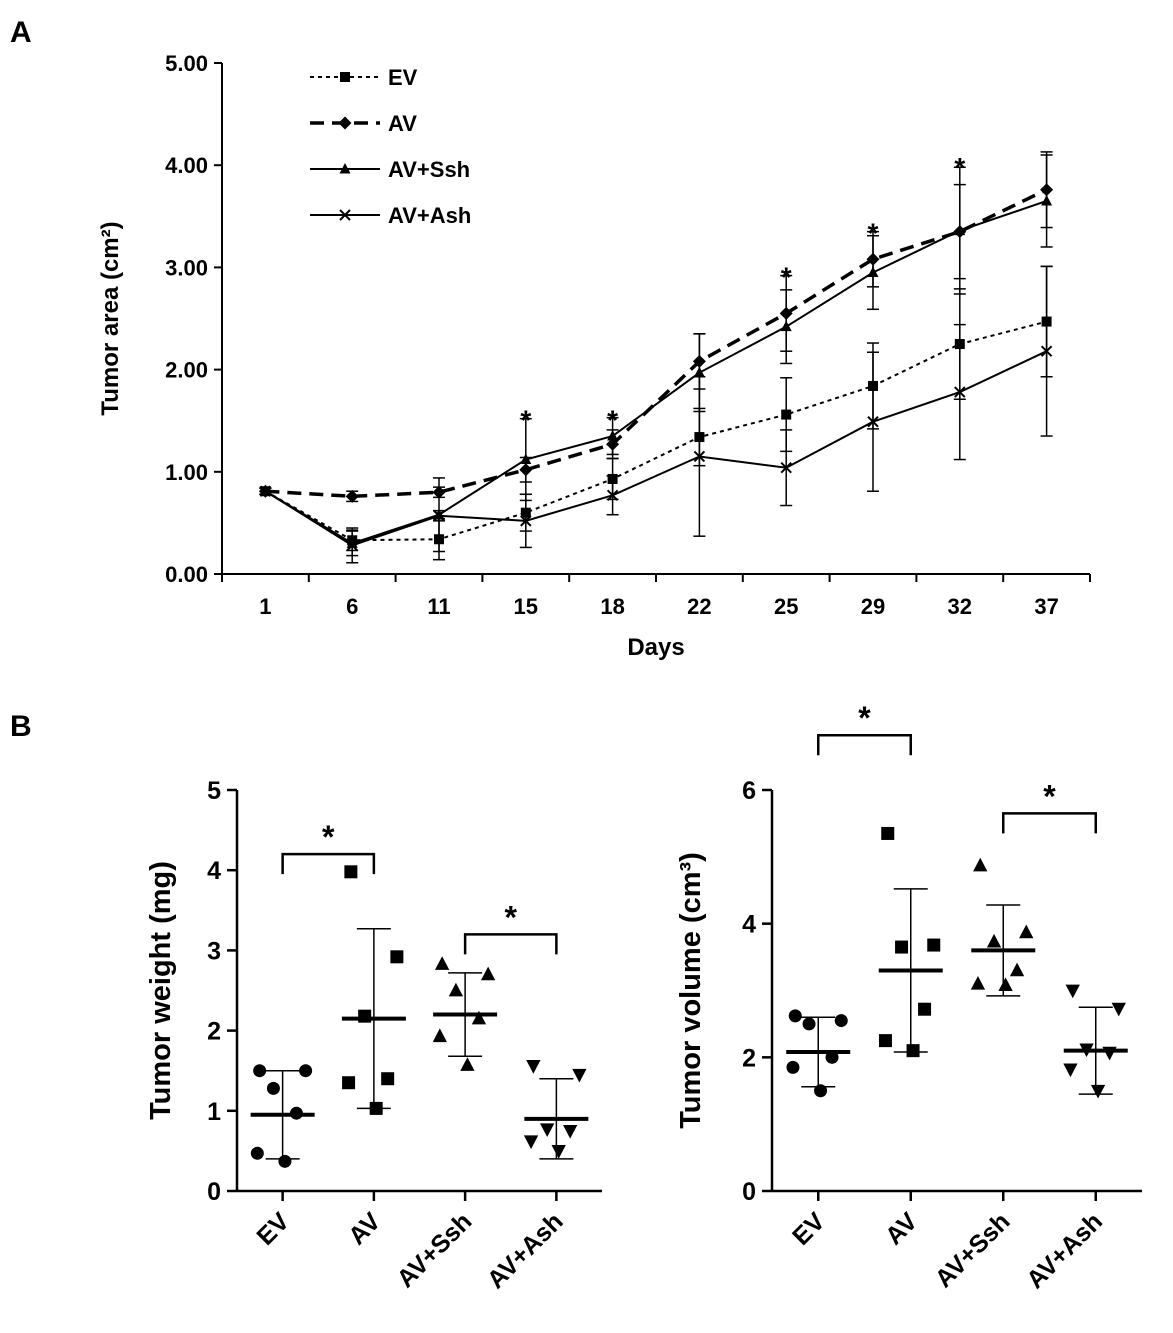 The image size is (1173, 1333). What do you see at coordinates (186, 267) in the screenshot?
I see `y-tick-label: 3.00` at bounding box center [186, 267].